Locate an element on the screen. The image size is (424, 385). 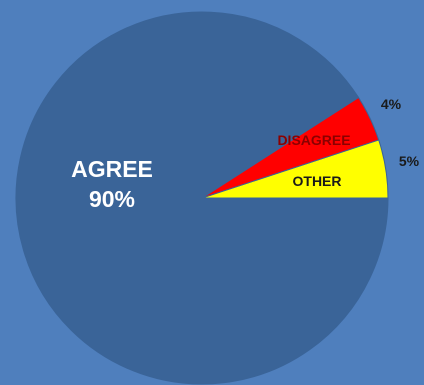
slice-value-disagree: 4% is located at coordinates (391, 104).